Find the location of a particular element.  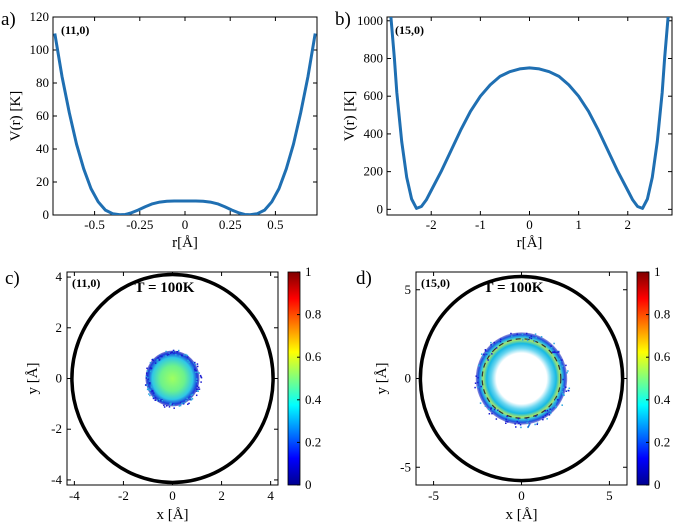

colorbar-tick-label: 0.8 is located at coordinates (313, 314).